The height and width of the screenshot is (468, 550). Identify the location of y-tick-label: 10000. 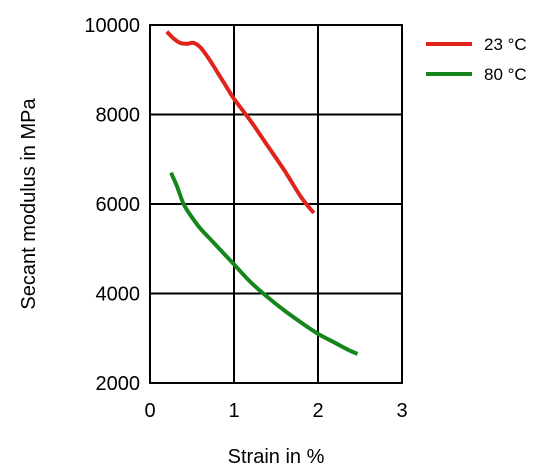
(112, 26).